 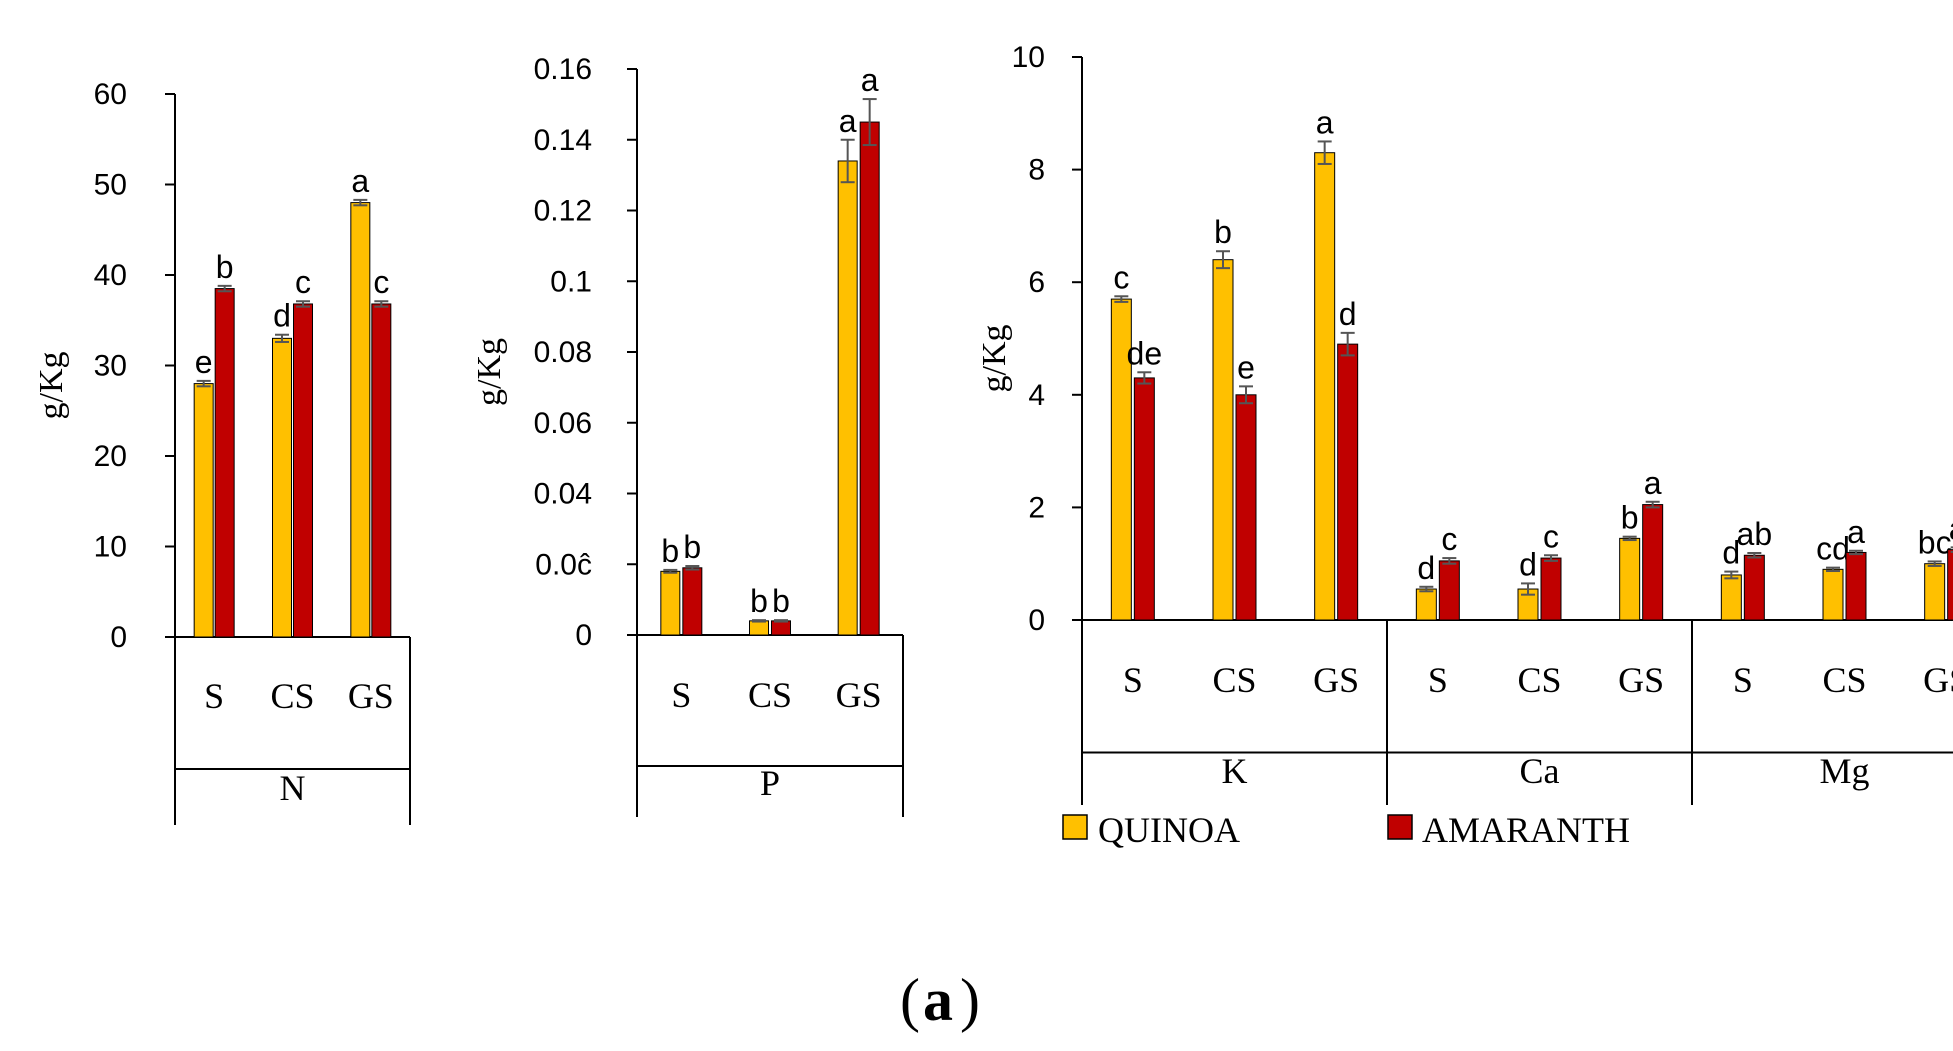 What do you see at coordinates (563, 423) in the screenshot?
I see `y-tick-label: 0.06` at bounding box center [563, 423].